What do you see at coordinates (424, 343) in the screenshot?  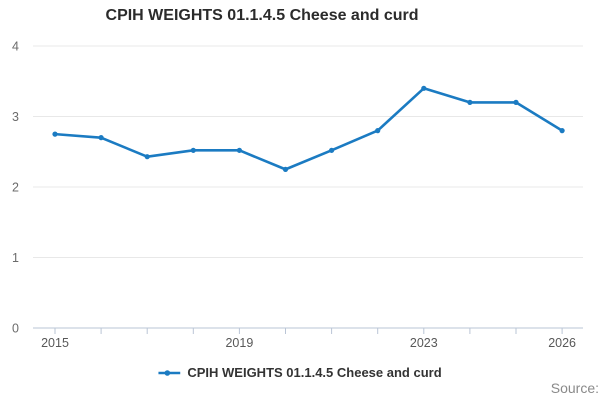 I see `x-axis-tick-label: 2023` at bounding box center [424, 343].